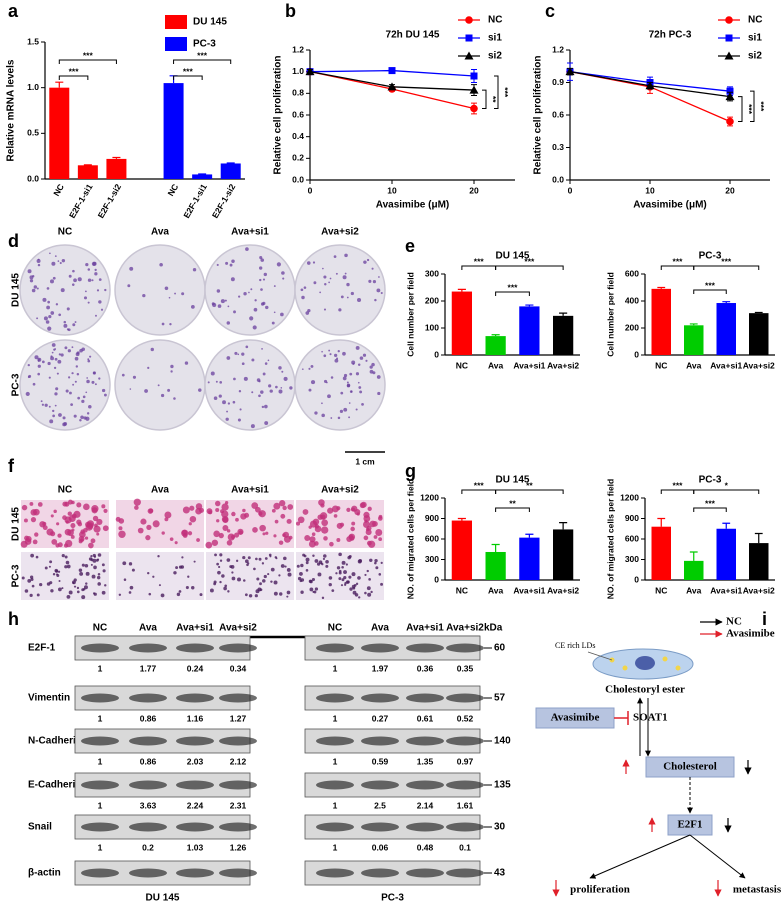  Describe the element at coordinates (148, 761) in the screenshot. I see `quantification: 0.86` at that location.